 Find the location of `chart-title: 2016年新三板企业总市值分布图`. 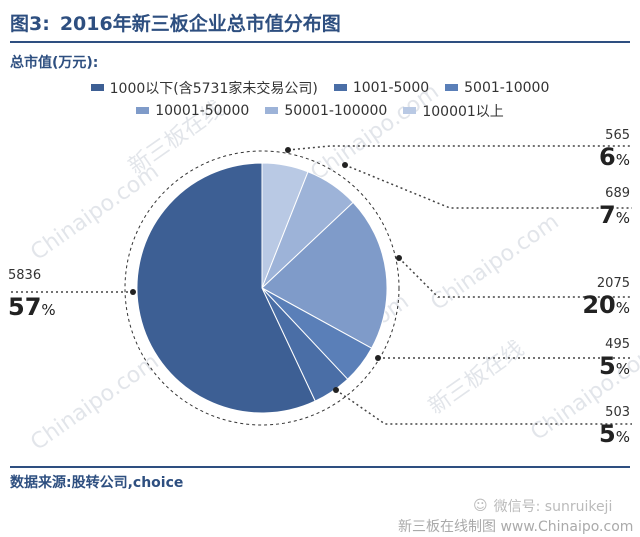

chart-title: 2016年新三板企业总市值分布图 is located at coordinates (200, 23).